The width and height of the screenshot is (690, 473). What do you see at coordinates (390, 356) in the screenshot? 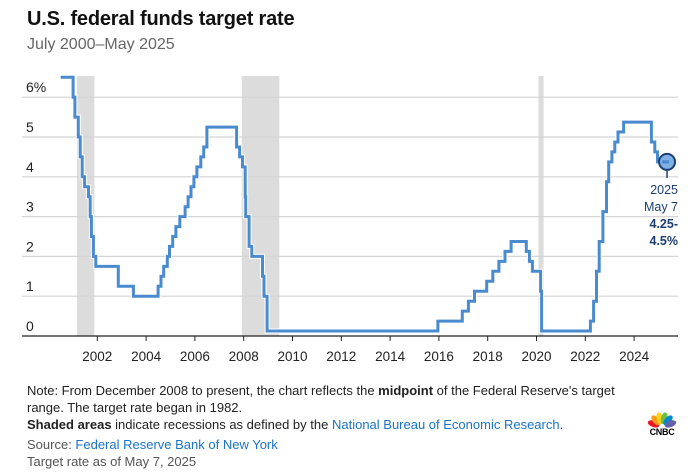
I see `x-tick-label: 2014` at bounding box center [390, 356].